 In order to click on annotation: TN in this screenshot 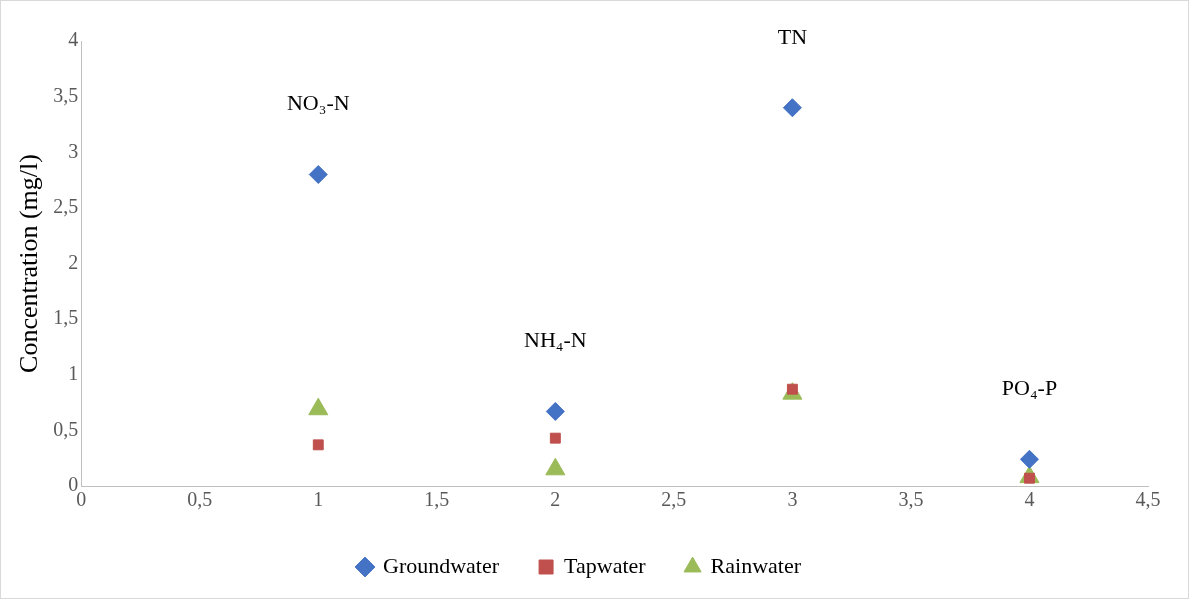, I will do `click(792, 36)`.